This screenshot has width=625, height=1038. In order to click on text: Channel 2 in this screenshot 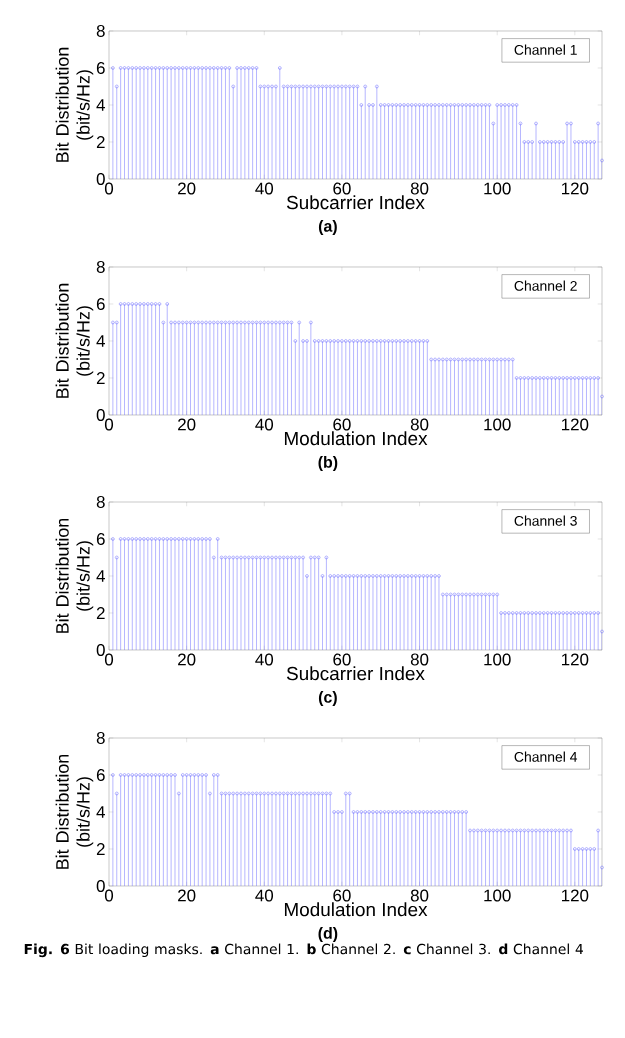, I will do `click(545, 285)`.